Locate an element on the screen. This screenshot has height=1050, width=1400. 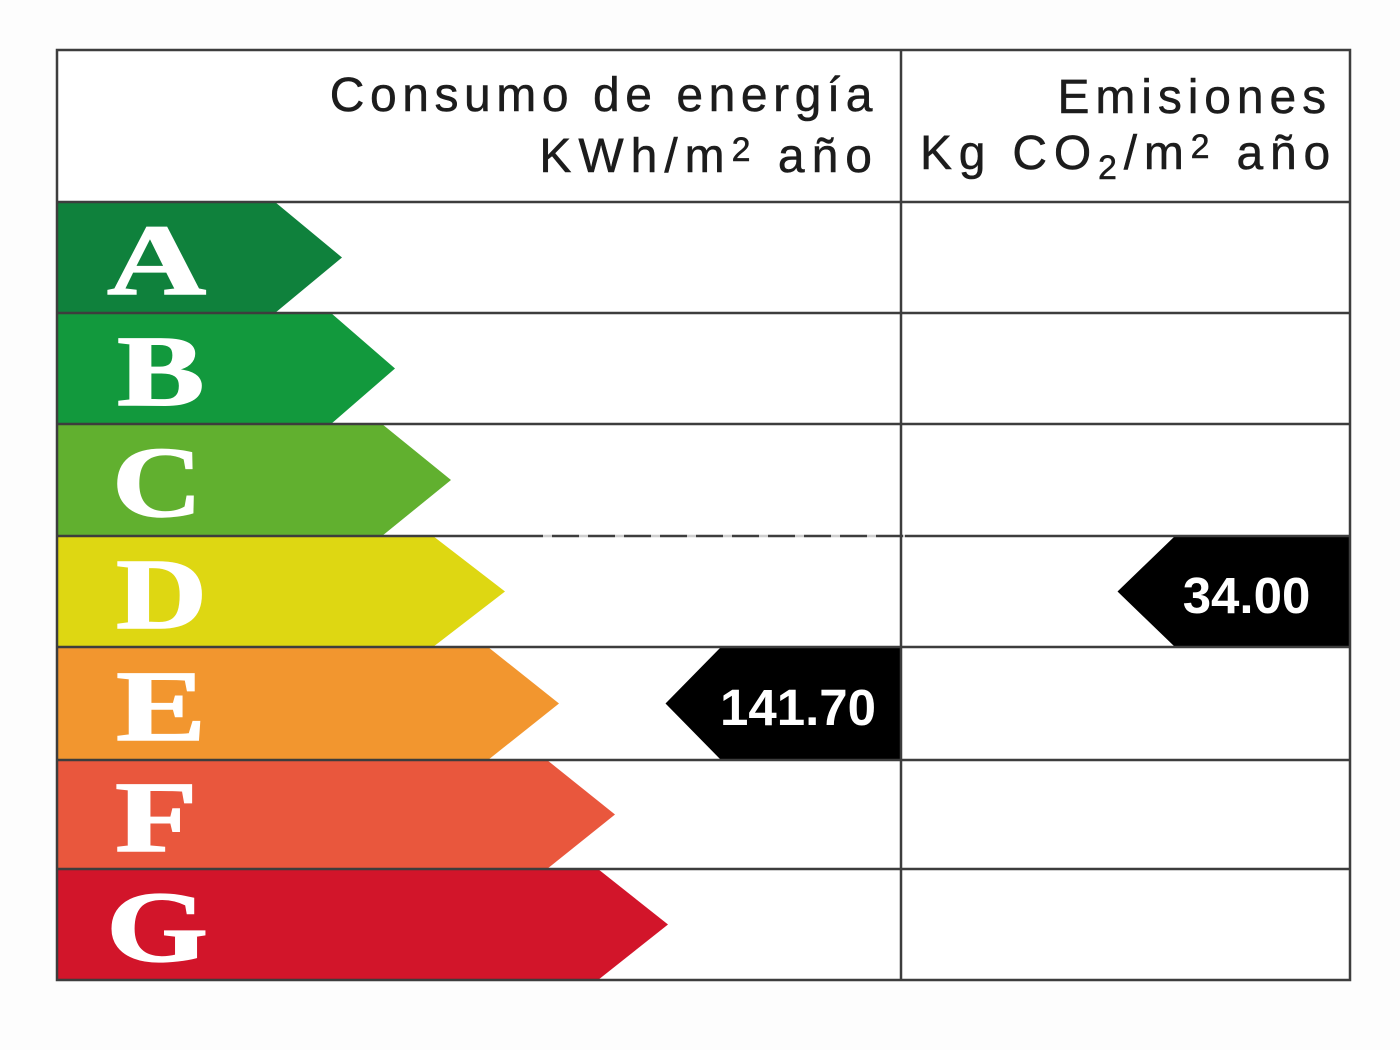
svg-text: E is located at coordinates (161, 706).